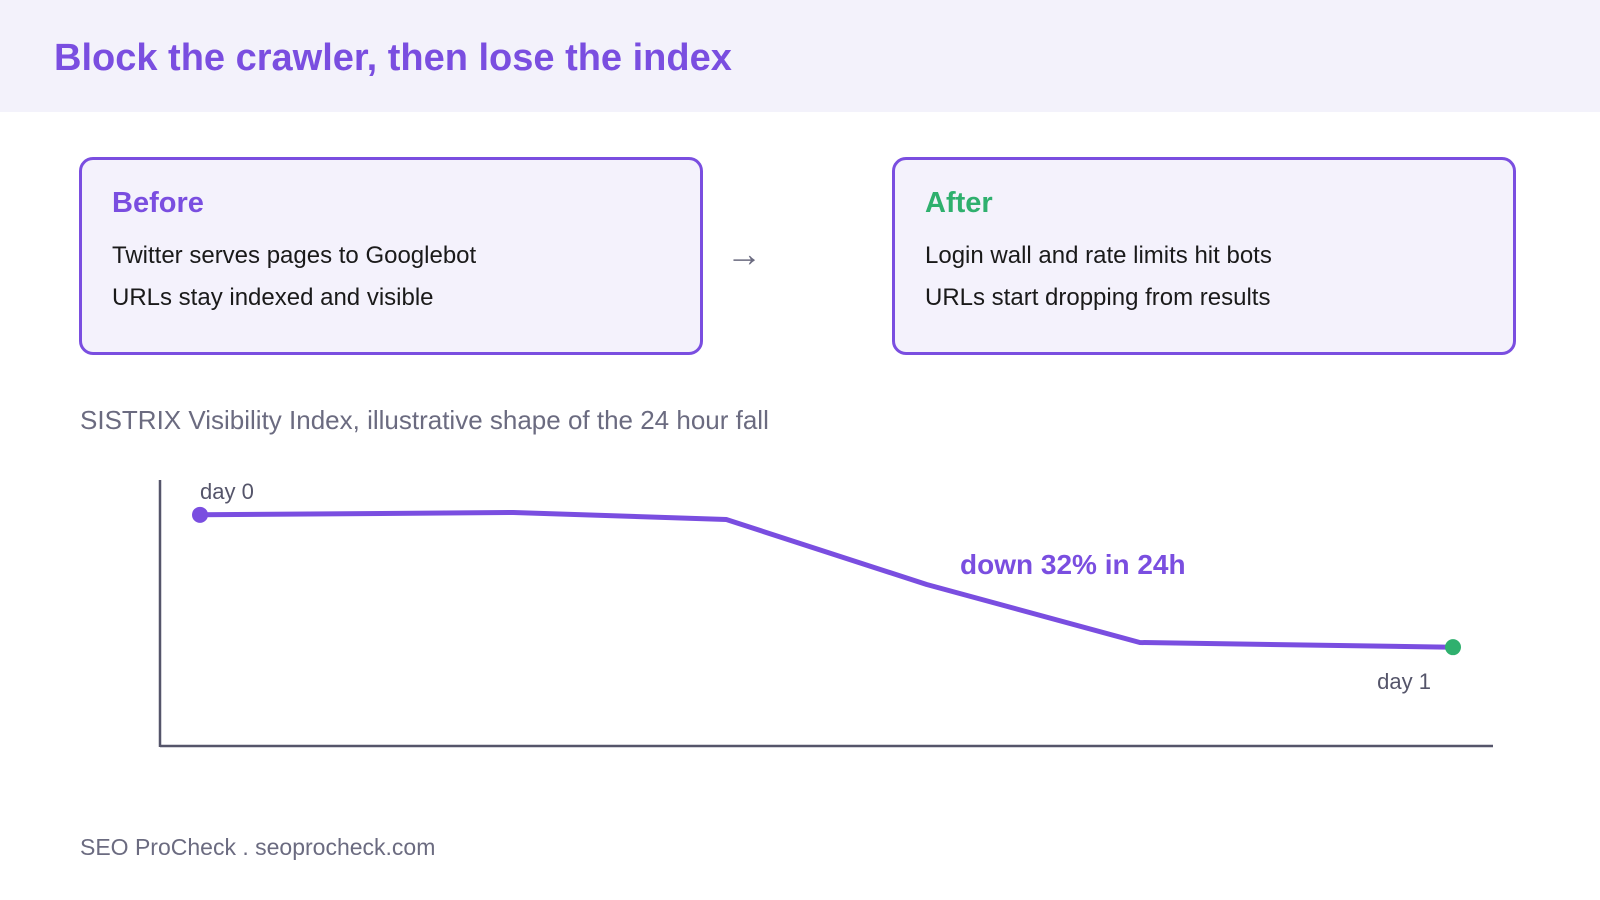 The image size is (1600, 900). Describe the element at coordinates (258, 847) in the screenshot. I see `footer-credit: SEO ProCheck . seoprocheck.com` at that location.